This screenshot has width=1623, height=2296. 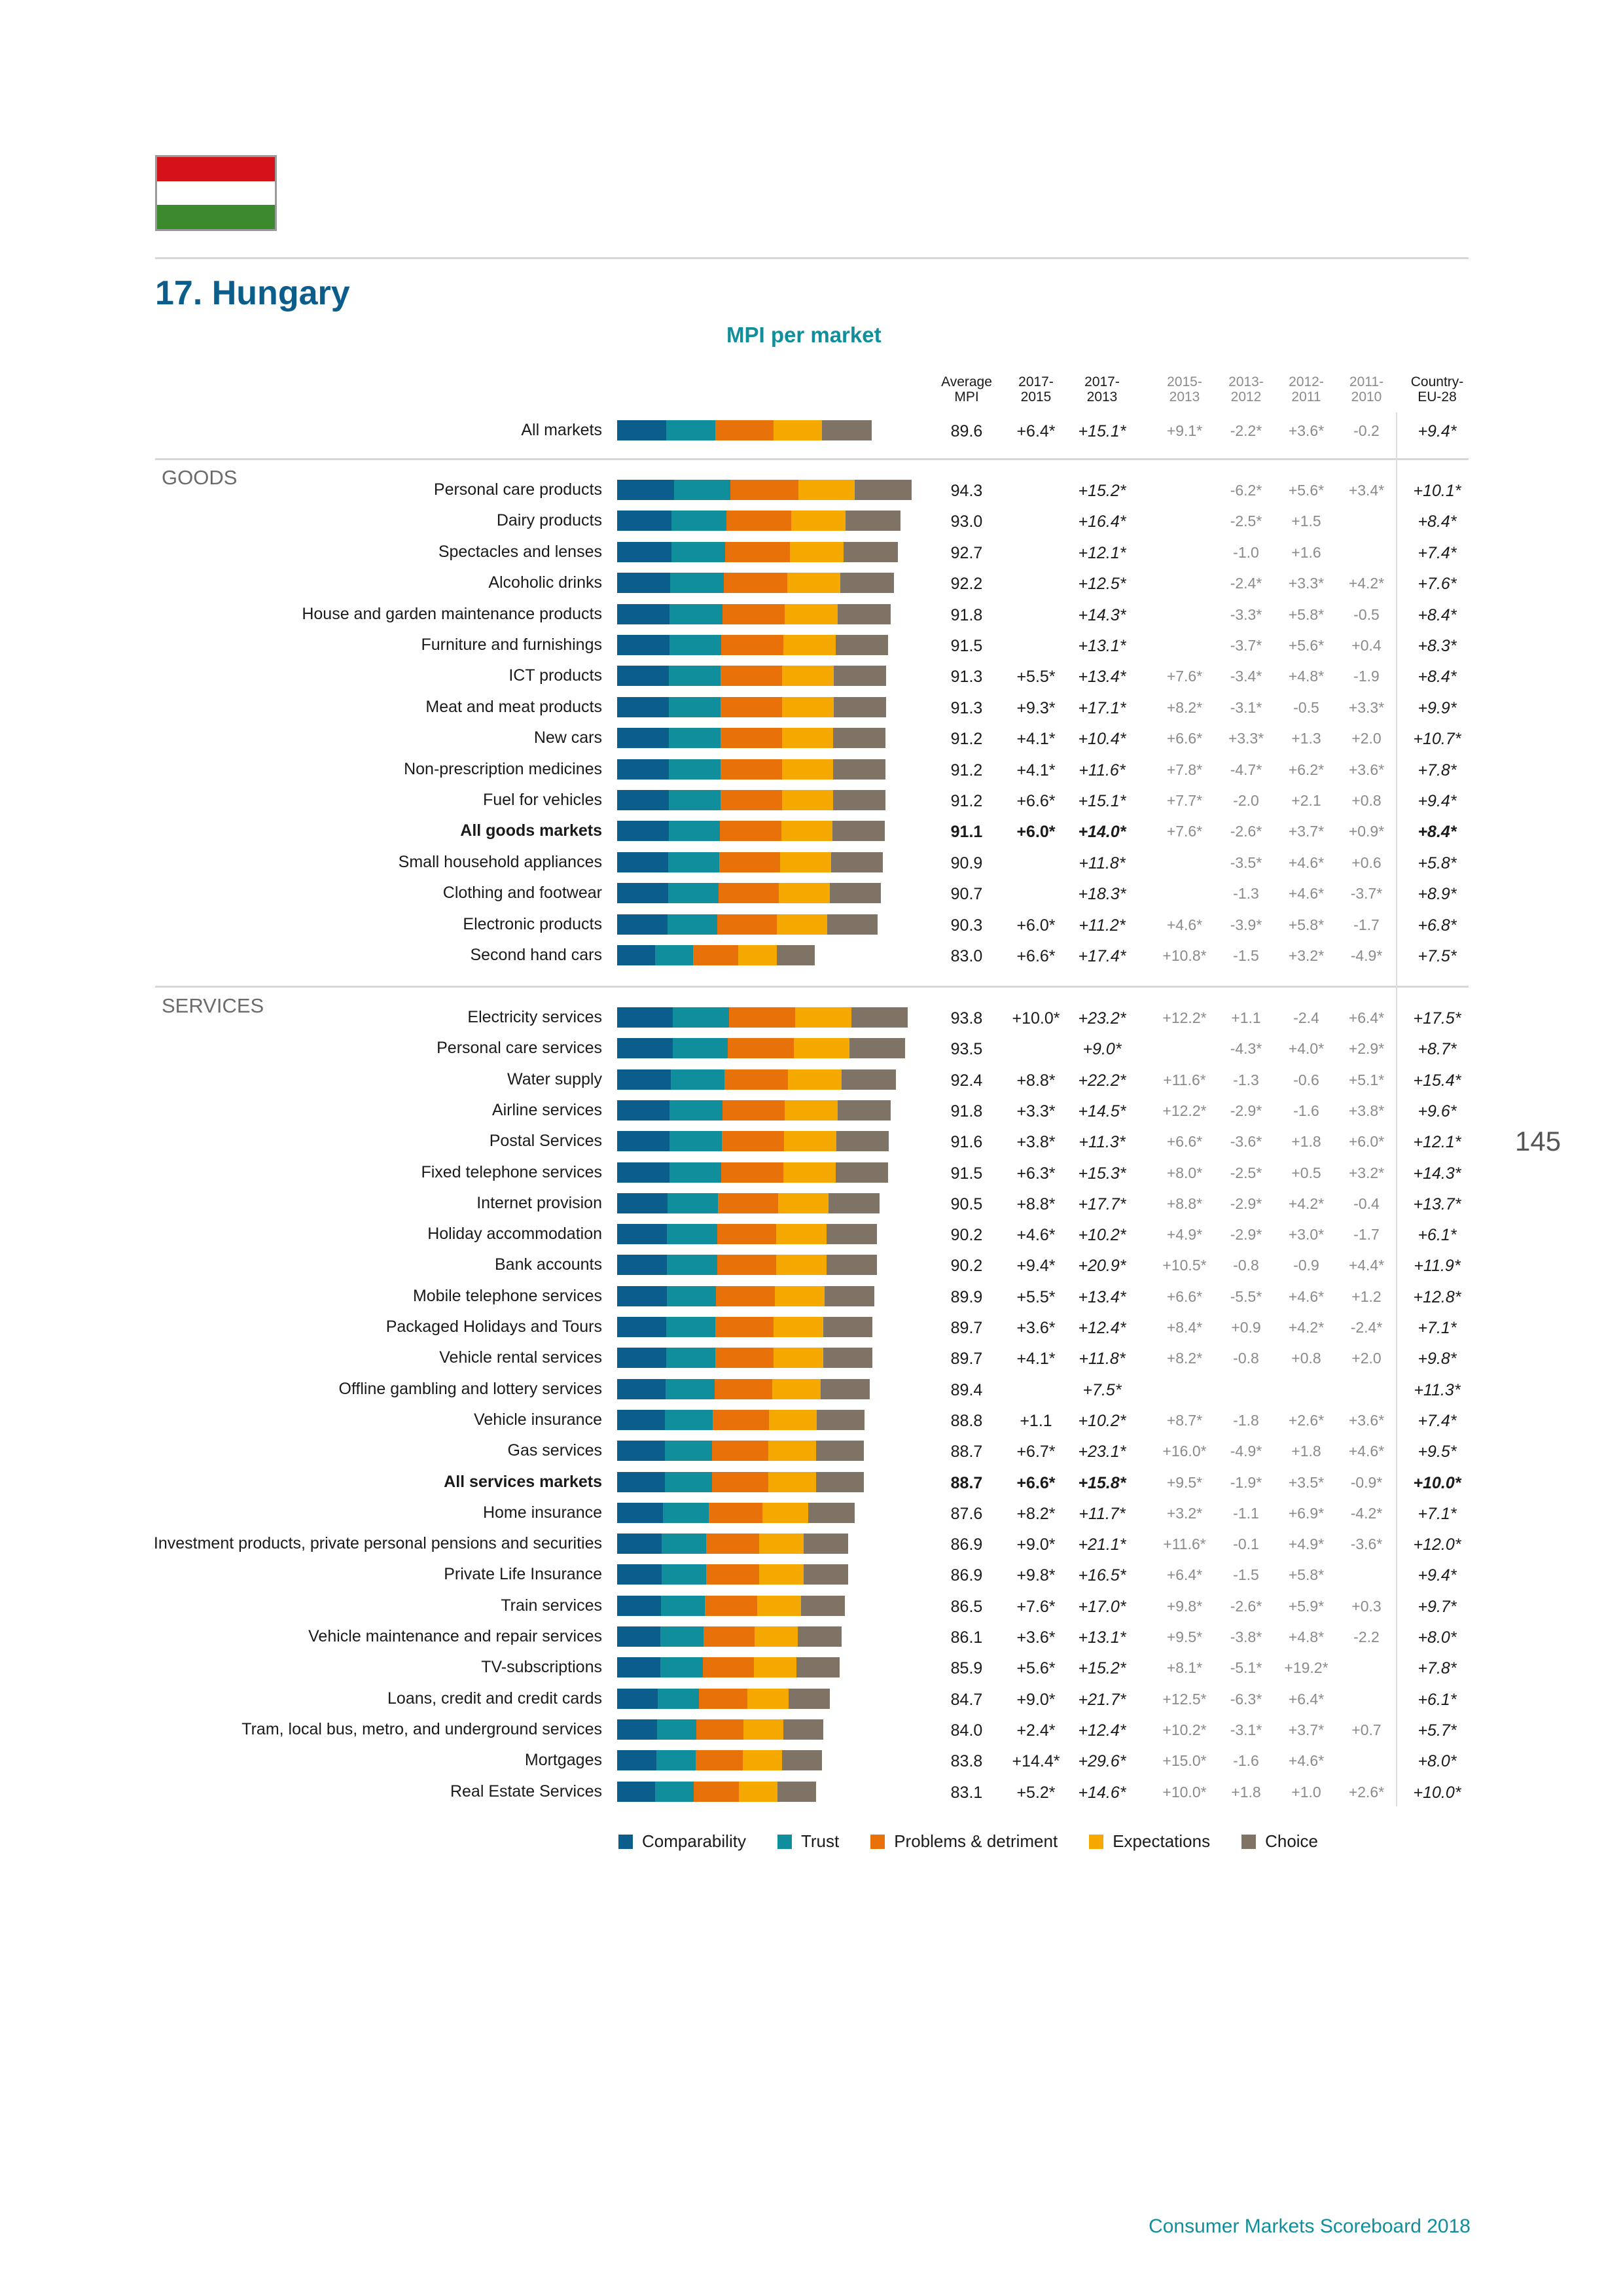 I want to click on value-cell: +8.9*, so click(x=1438, y=895).